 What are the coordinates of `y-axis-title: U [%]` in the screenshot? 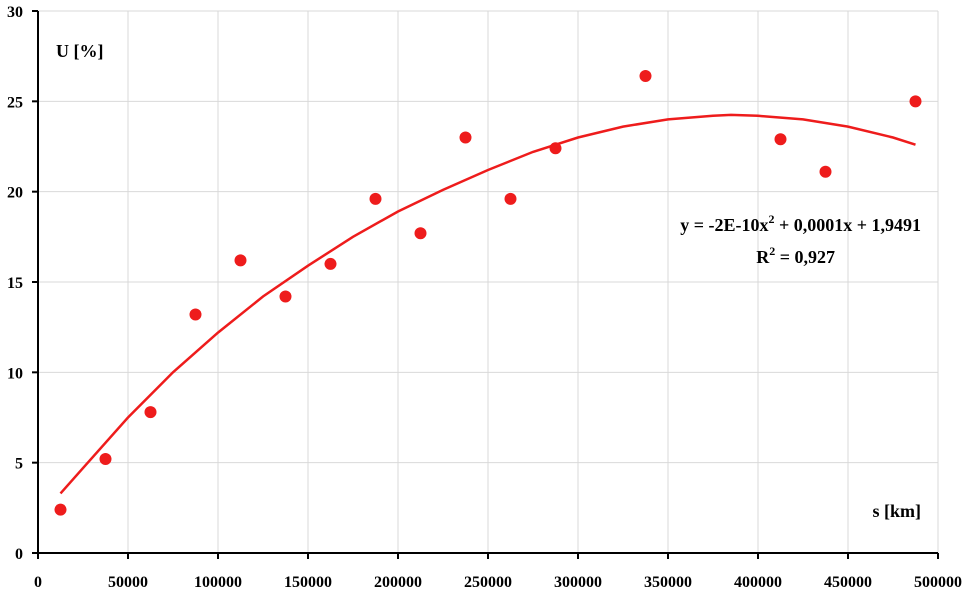 It's located at (80, 51).